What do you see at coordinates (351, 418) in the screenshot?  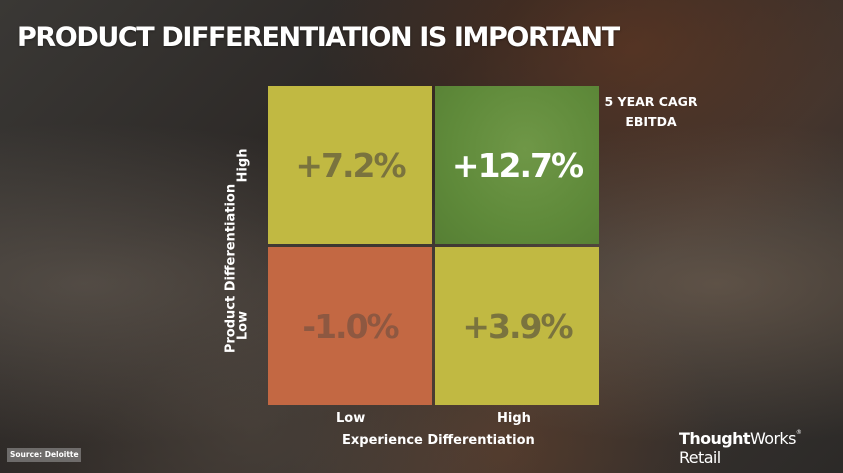 I see `x-tick-low: Low` at bounding box center [351, 418].